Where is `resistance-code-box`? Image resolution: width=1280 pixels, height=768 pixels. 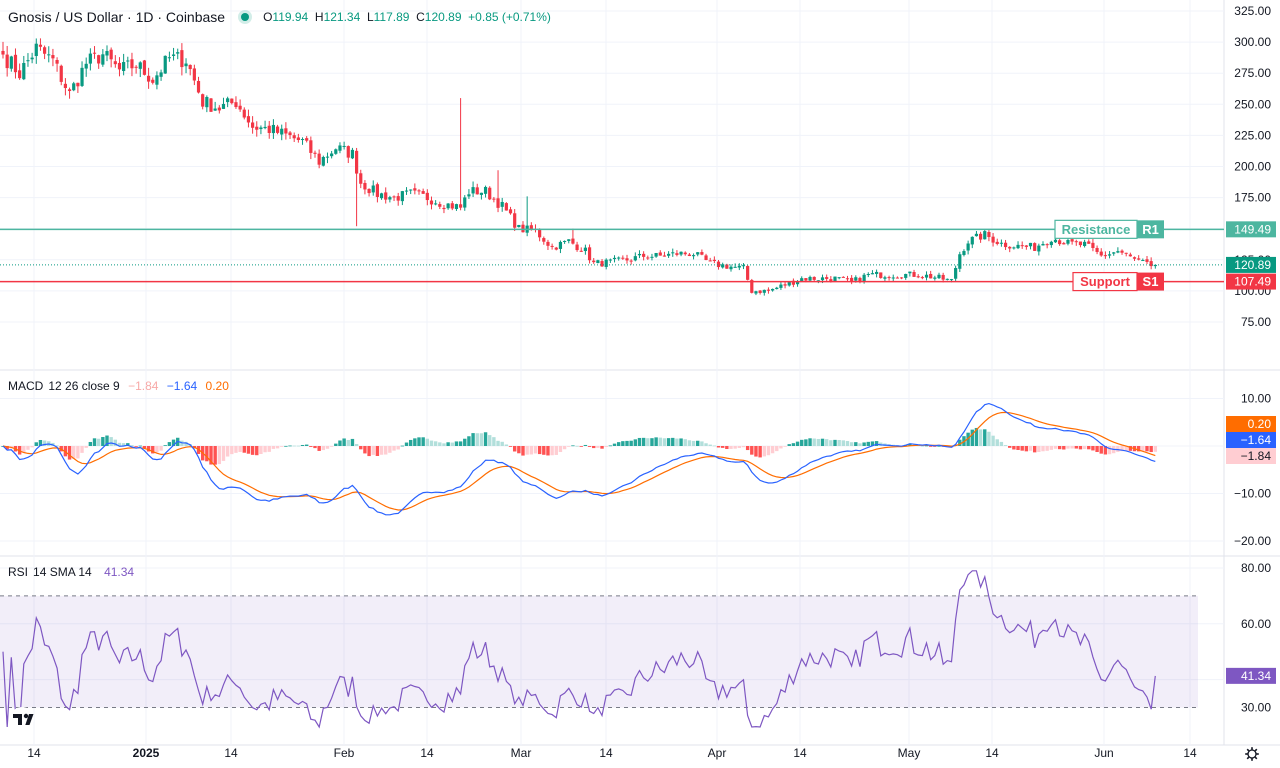
resistance-code-box is located at coordinates (1150, 229).